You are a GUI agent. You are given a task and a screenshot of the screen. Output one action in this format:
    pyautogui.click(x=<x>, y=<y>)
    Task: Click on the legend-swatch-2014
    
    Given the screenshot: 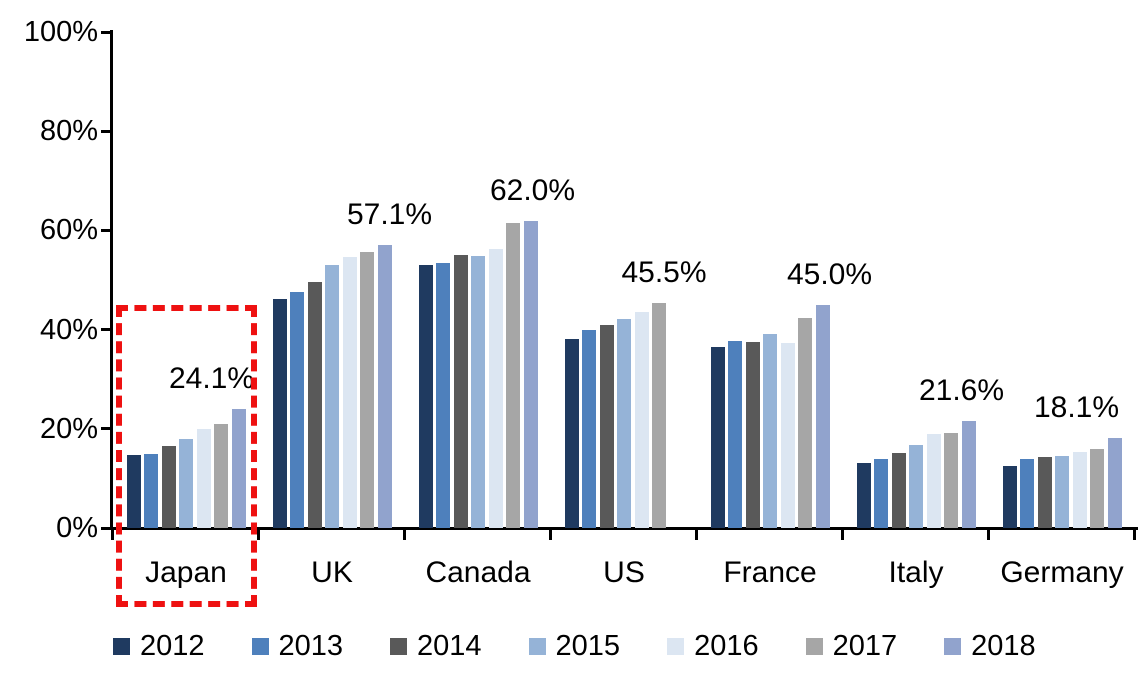 What is the action you would take?
    pyautogui.click(x=399, y=646)
    